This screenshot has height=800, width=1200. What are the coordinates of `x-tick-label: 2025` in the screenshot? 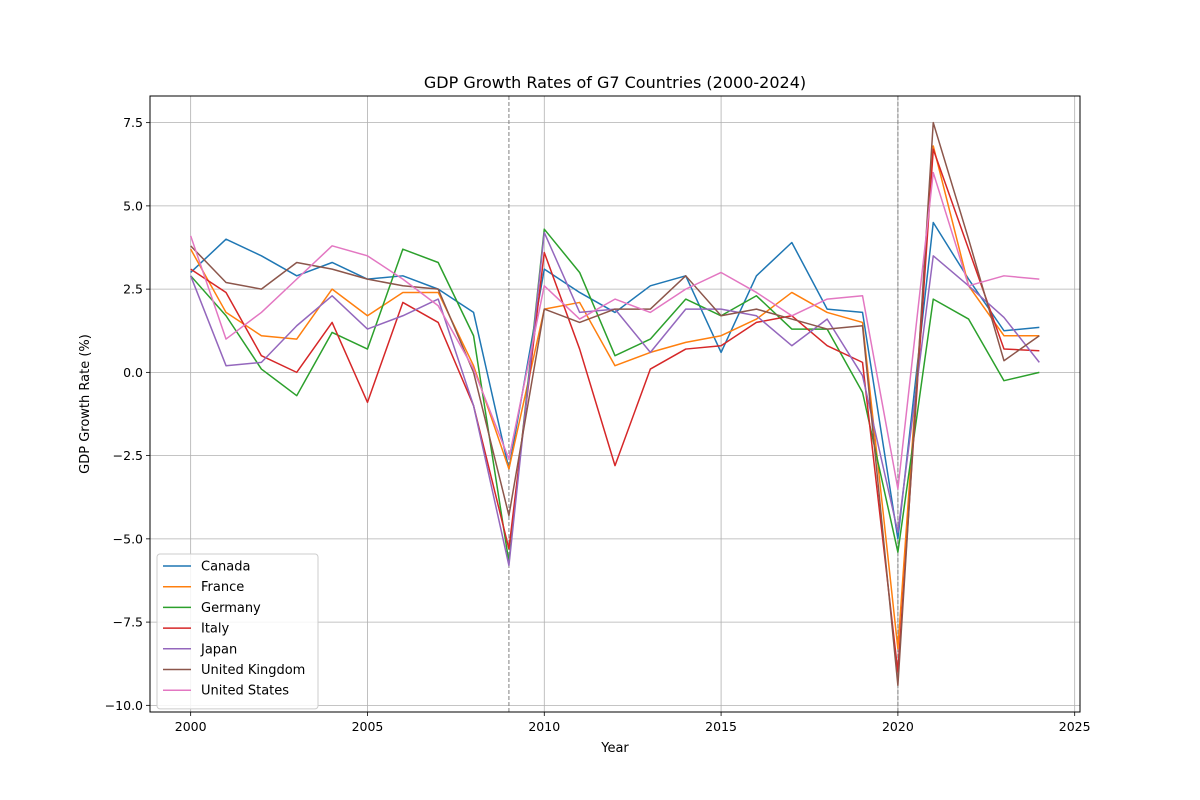 It's located at (1075, 726).